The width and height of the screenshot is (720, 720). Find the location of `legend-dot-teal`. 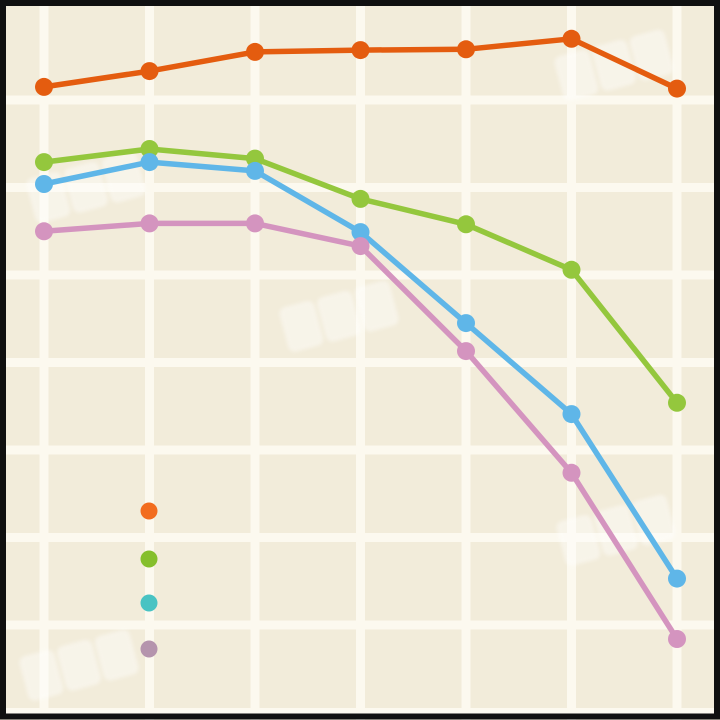

legend-dot-teal is located at coordinates (149, 603).